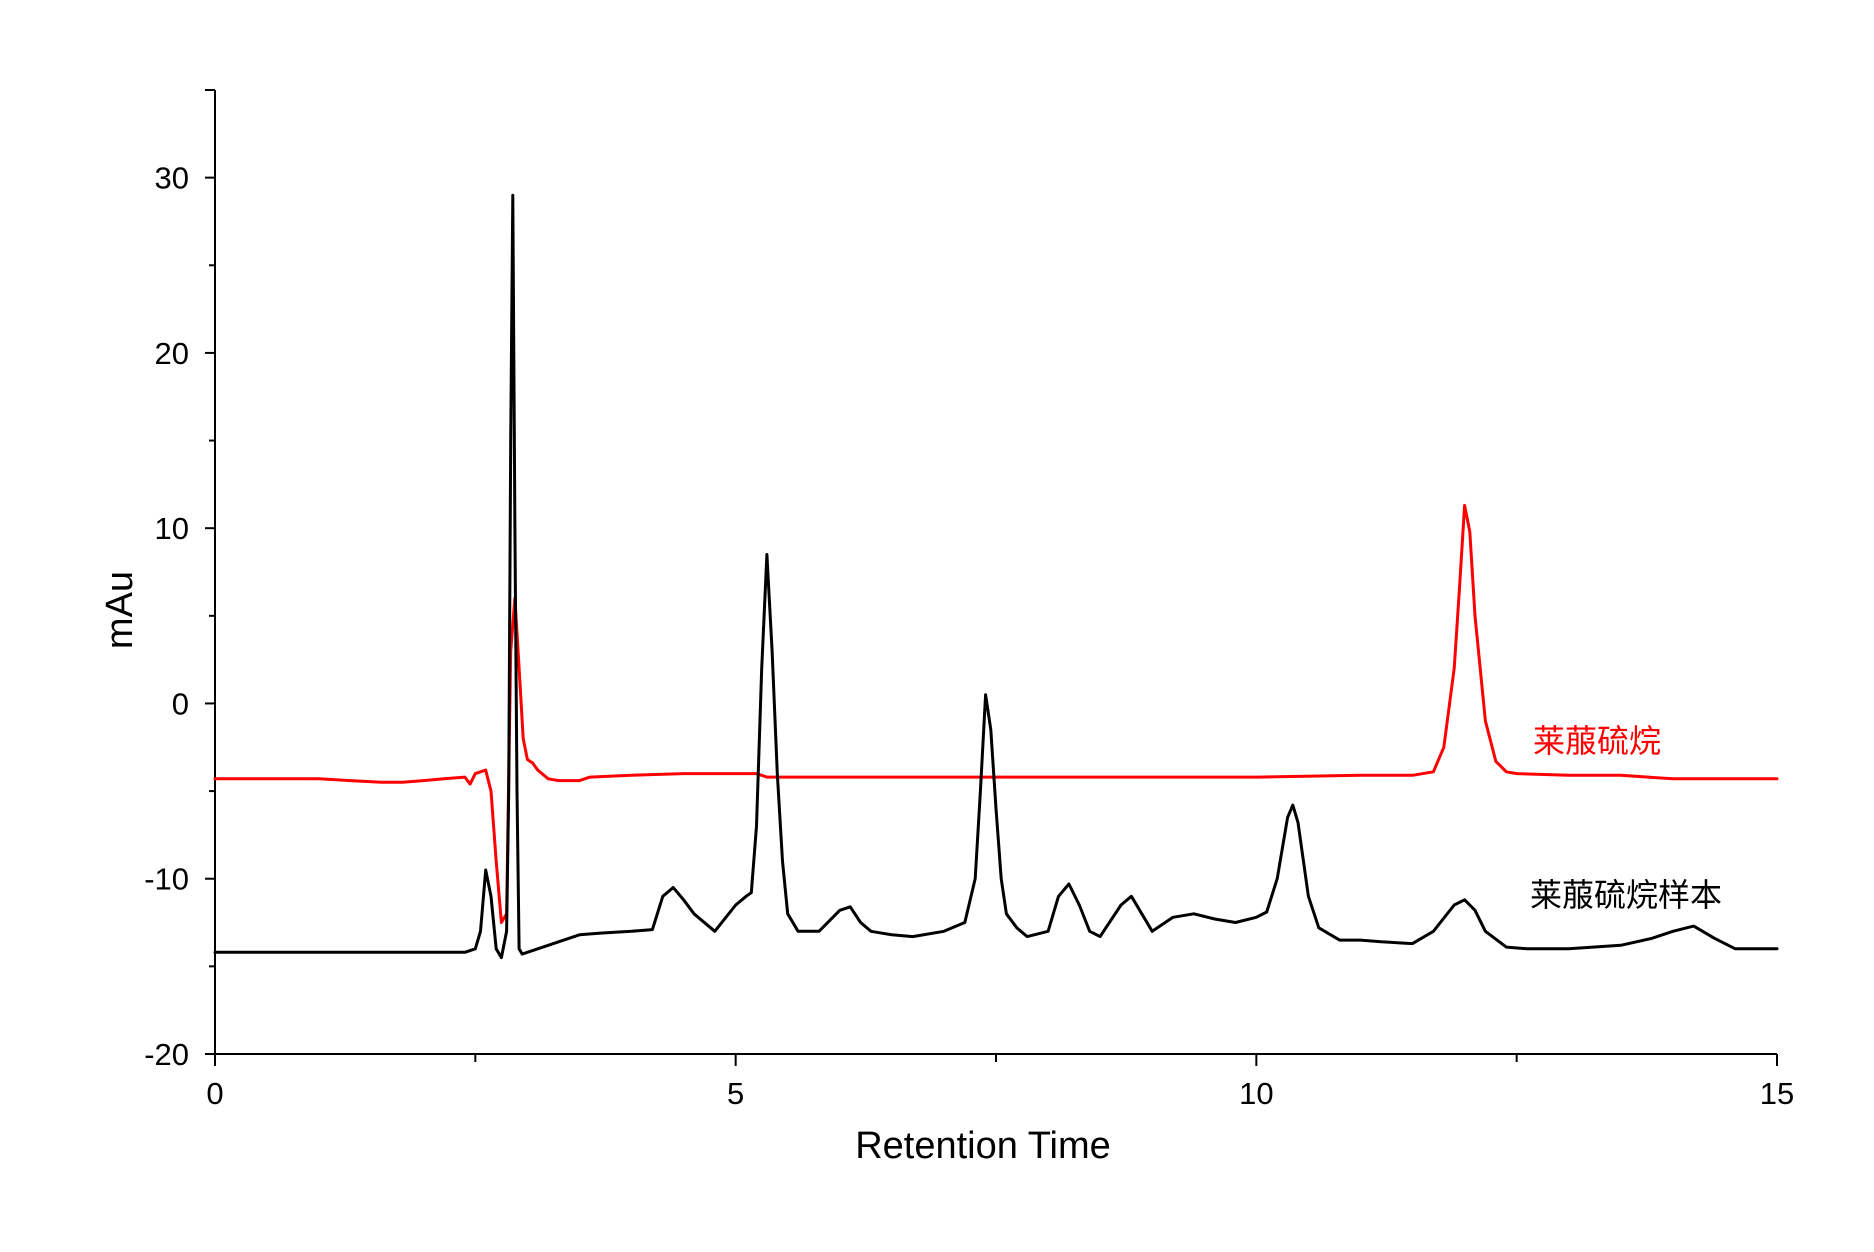 Image resolution: width=1874 pixels, height=1252 pixels. Describe the element at coordinates (180, 703) in the screenshot. I see `y-tick-label: 0` at that location.